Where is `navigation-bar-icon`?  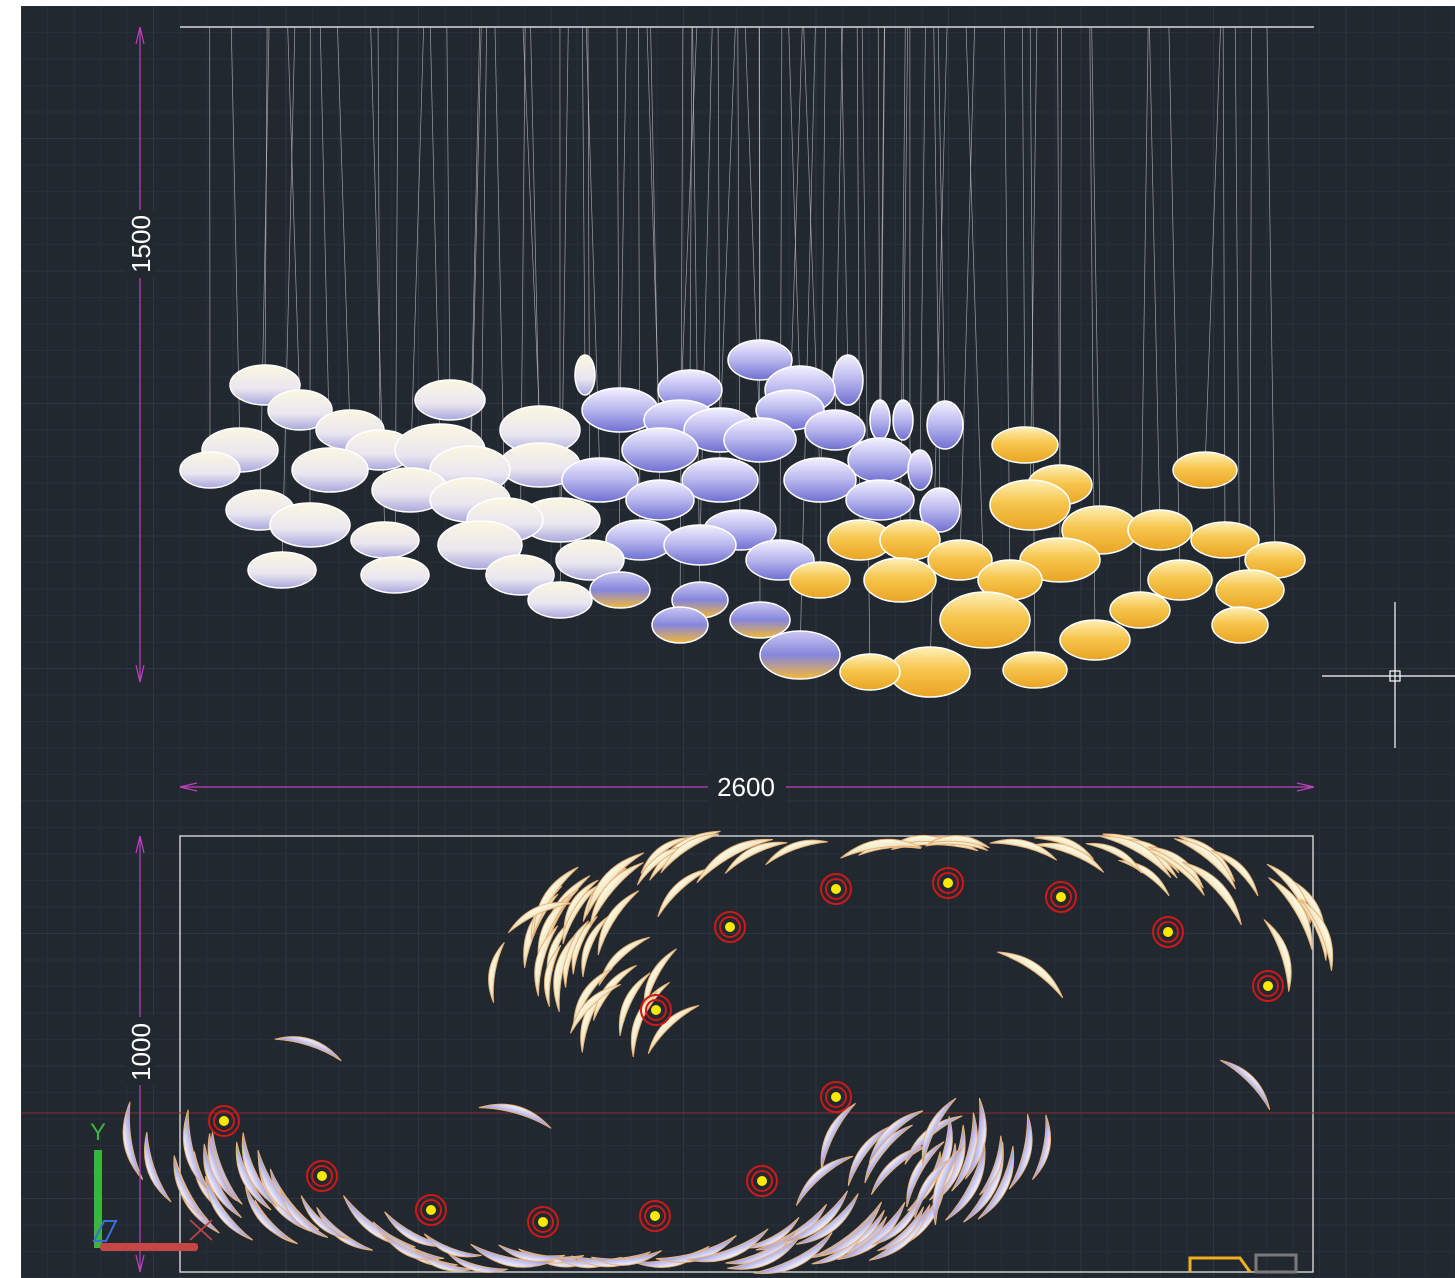
navigation-bar-icon is located at coordinates (1243, 1263).